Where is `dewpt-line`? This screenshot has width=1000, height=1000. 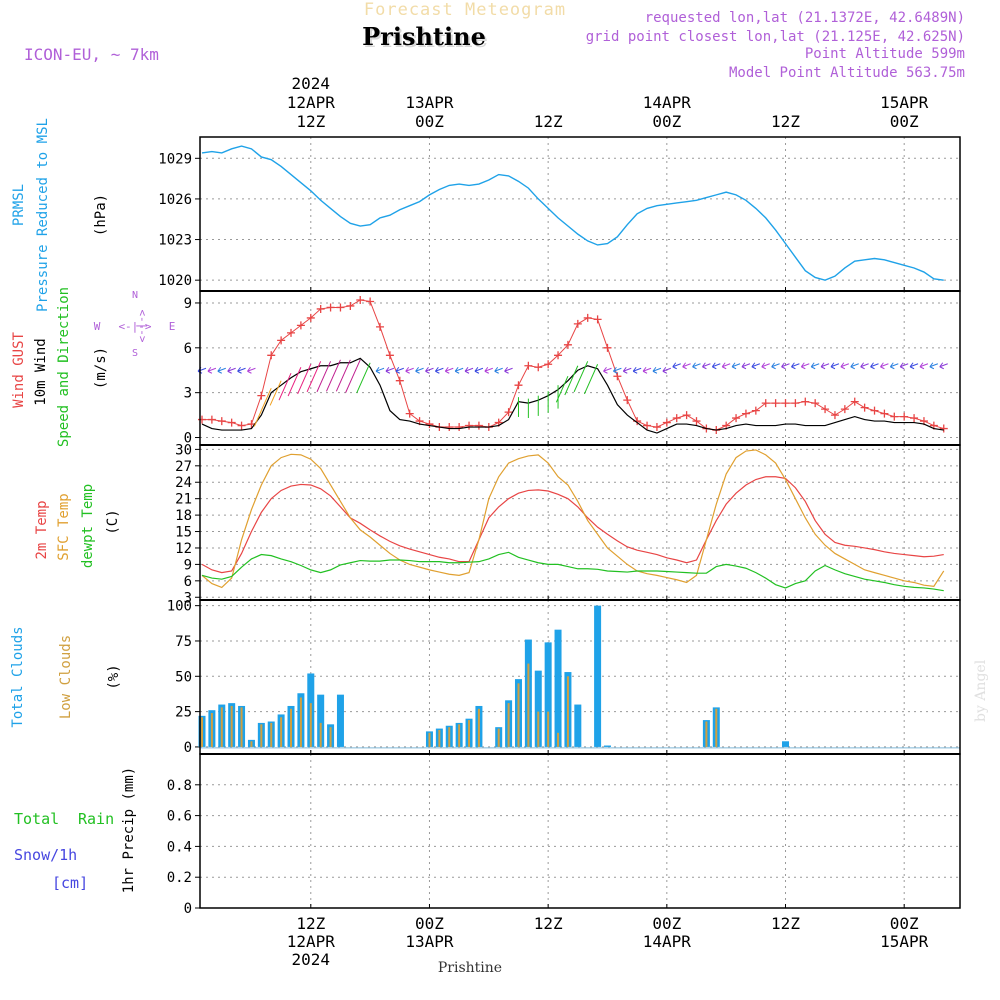 dewpt-line is located at coordinates (572, 571).